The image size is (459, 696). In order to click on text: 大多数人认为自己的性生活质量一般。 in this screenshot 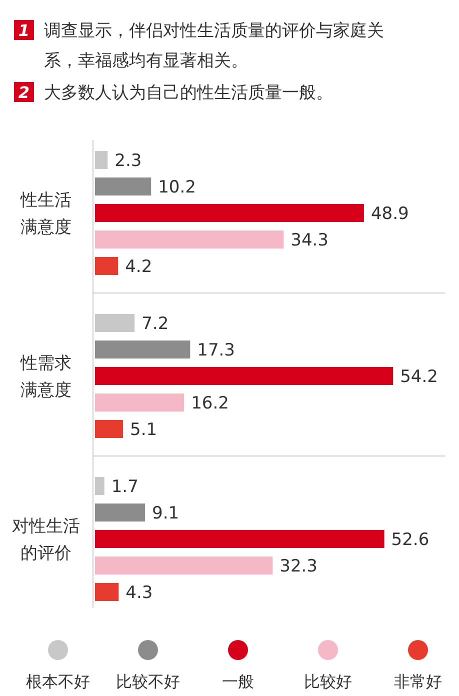, I will do `click(188, 93)`.